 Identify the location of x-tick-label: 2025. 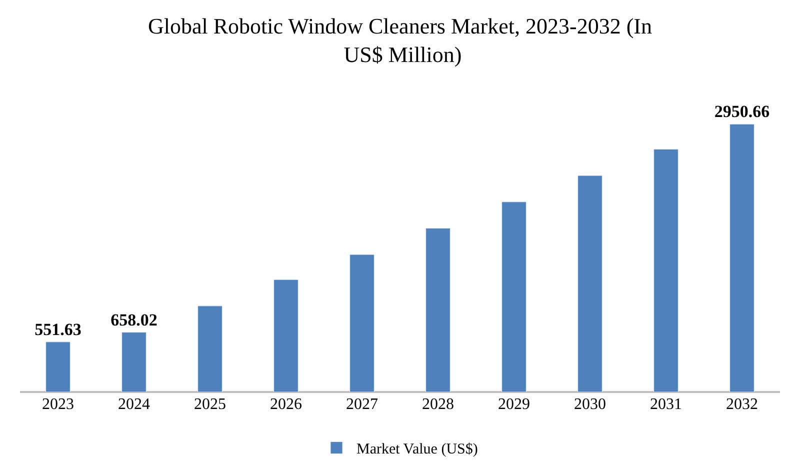
(210, 404).